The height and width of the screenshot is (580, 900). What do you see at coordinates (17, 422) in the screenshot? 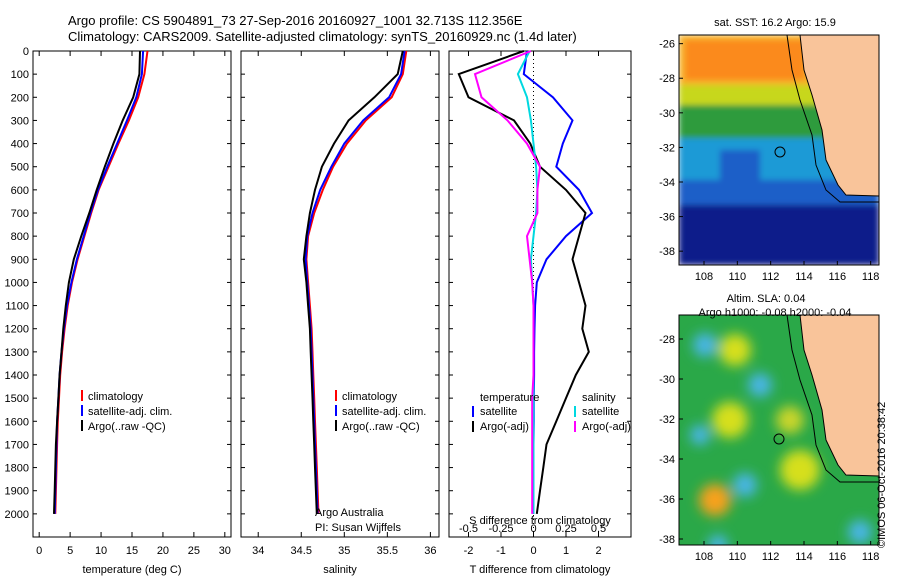
I see `y-tick-label: 1600` at bounding box center [17, 422].